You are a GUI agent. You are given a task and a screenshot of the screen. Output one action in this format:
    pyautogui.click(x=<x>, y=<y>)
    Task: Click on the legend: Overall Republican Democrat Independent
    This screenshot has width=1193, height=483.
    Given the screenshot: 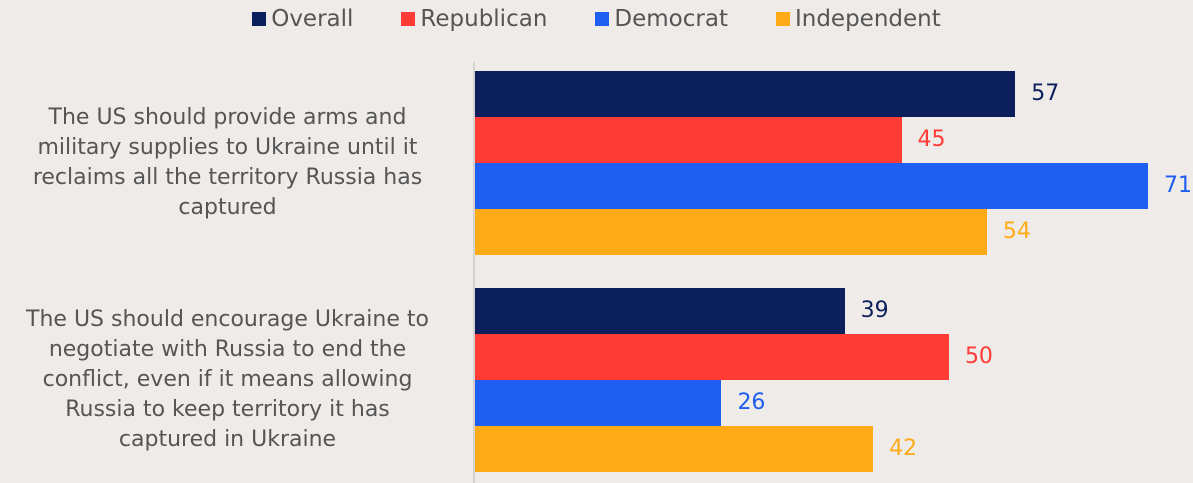 What is the action you would take?
    pyautogui.click(x=596, y=19)
    